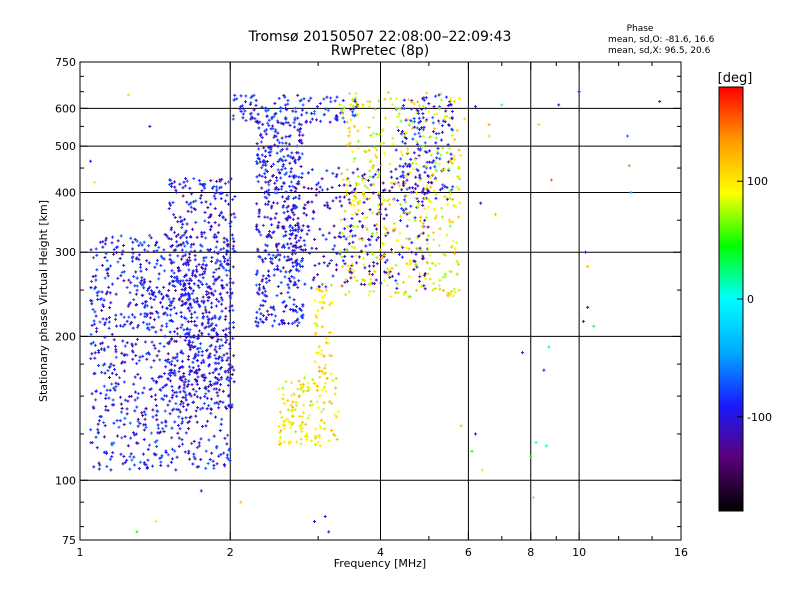  I want to click on stats-line-o: mean, sd,O: -81.6, 16.6, so click(661, 40).